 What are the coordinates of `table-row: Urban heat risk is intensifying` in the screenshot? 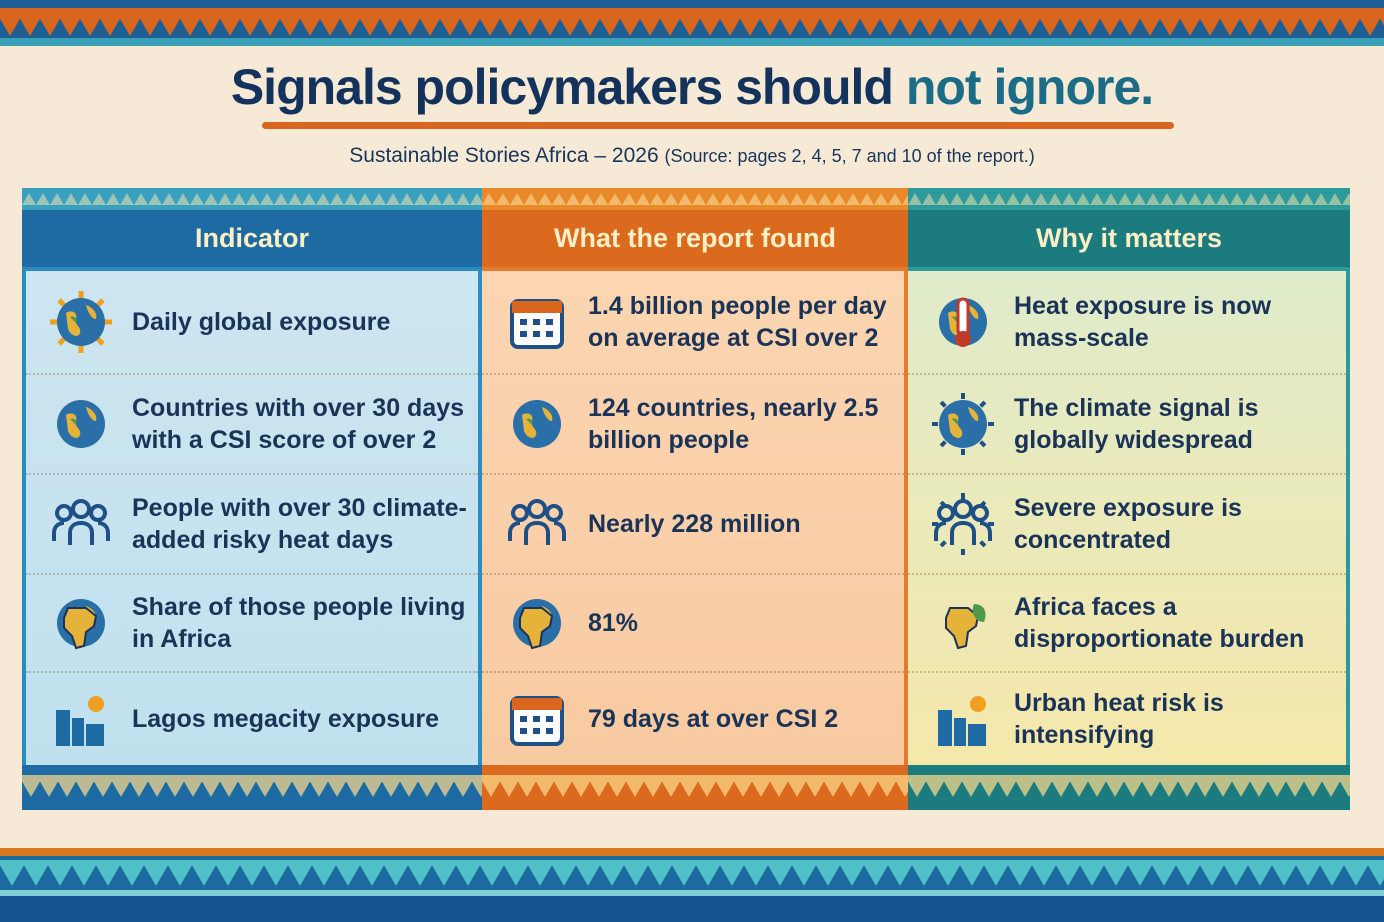 It's located at (1127, 719).